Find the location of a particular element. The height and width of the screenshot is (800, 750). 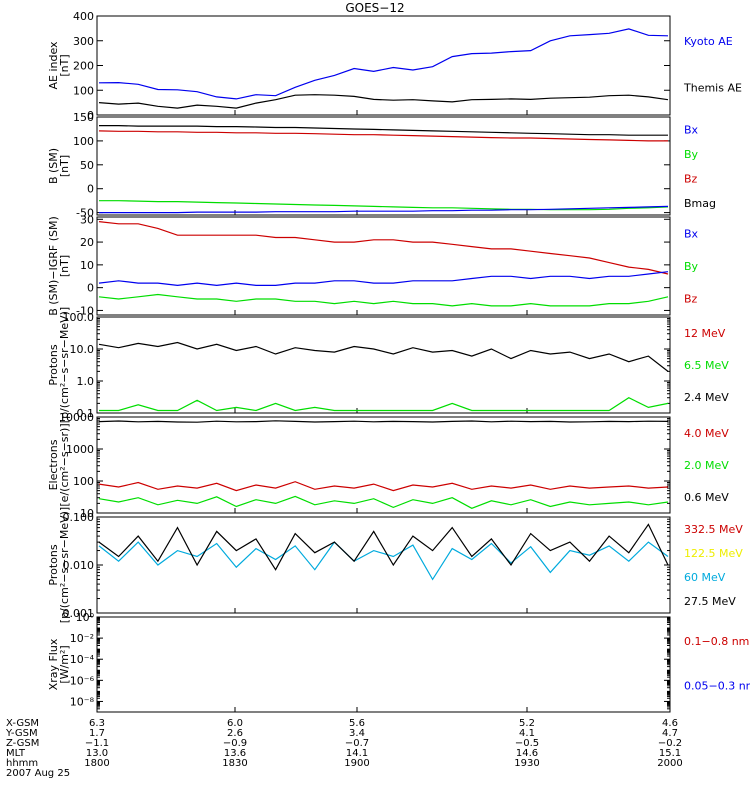

series-line-ae-KyotoAE is located at coordinates (383, 64).